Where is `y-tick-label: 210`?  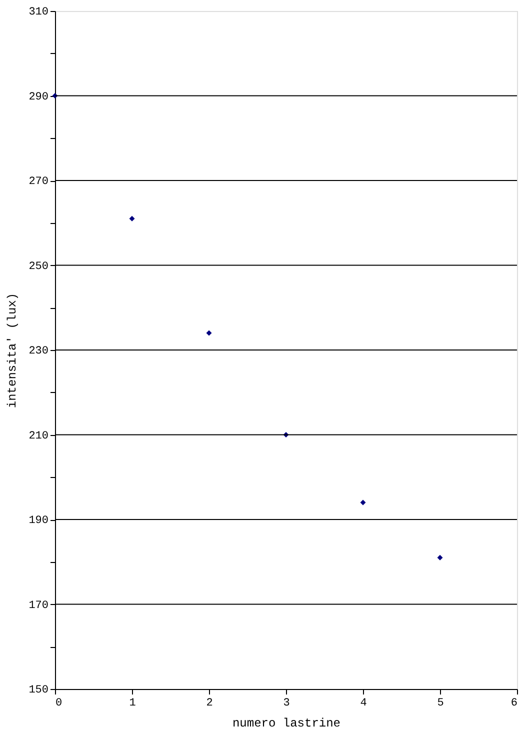
y-tick-label: 210 is located at coordinates (38, 436).